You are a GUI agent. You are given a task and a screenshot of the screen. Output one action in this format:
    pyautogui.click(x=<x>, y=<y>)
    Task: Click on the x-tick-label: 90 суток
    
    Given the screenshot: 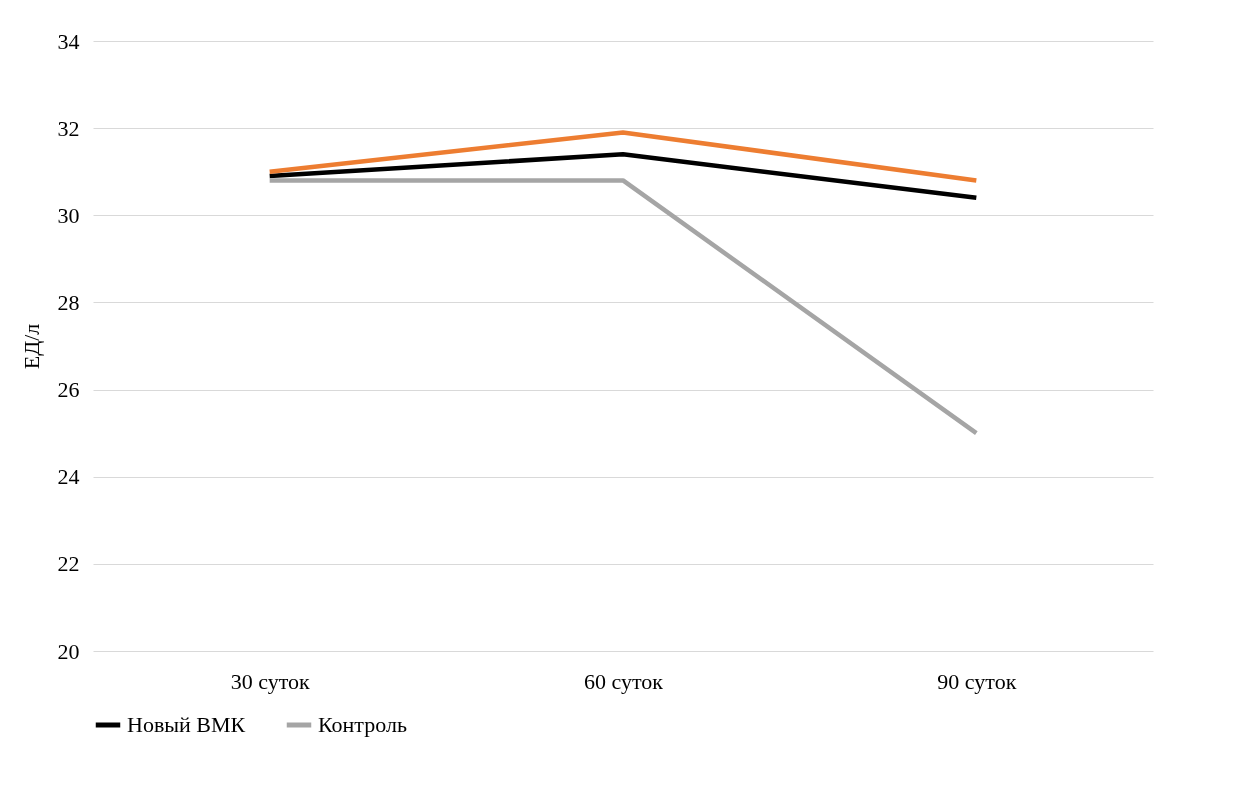 What is the action you would take?
    pyautogui.click(x=977, y=681)
    